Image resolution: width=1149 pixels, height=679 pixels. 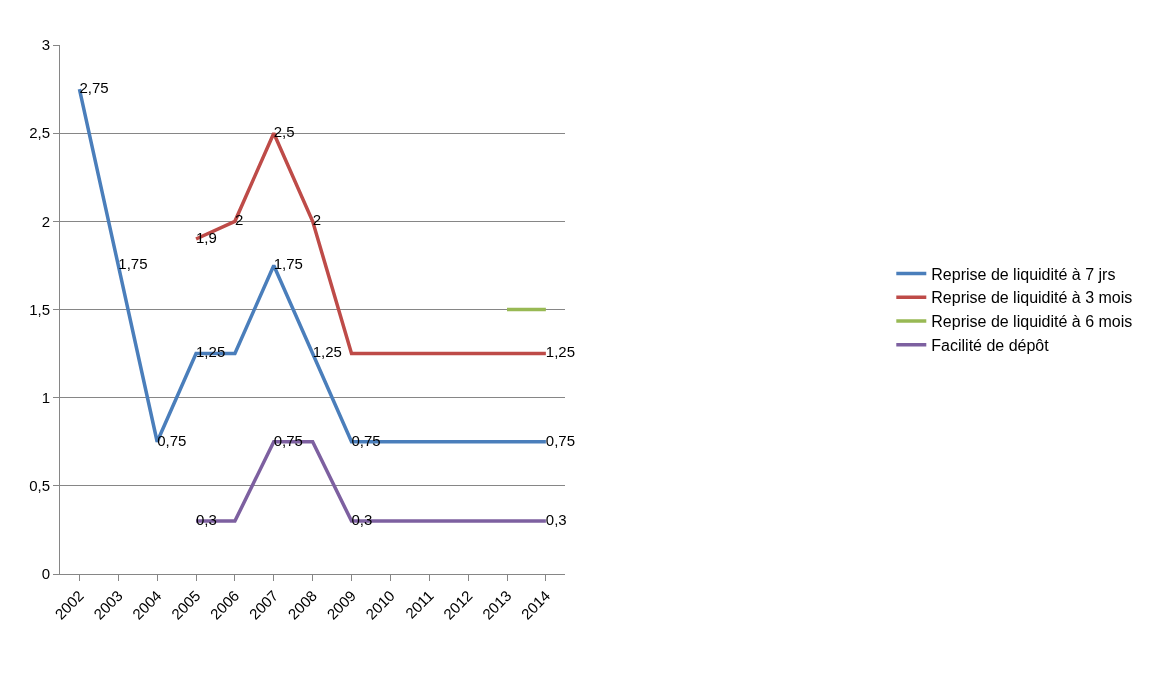 I want to click on y-tick-label: 1,5, so click(x=39, y=309).